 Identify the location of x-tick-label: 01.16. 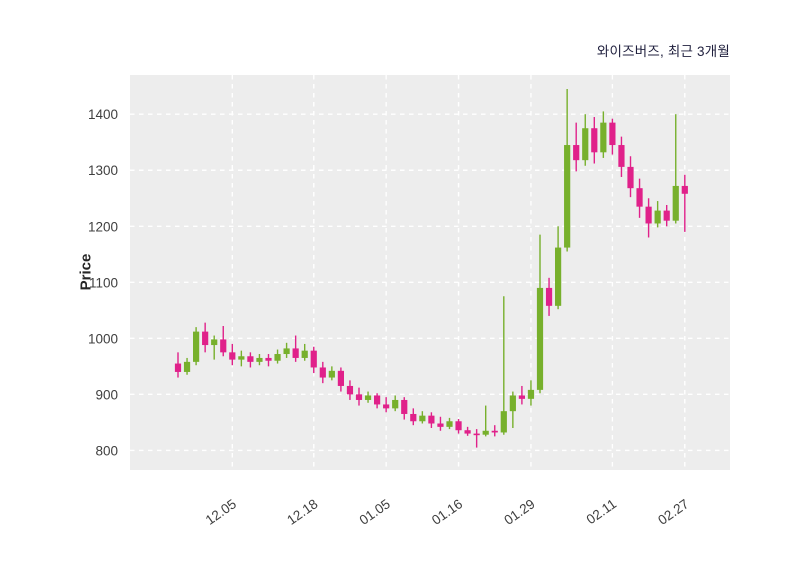
(447, 512).